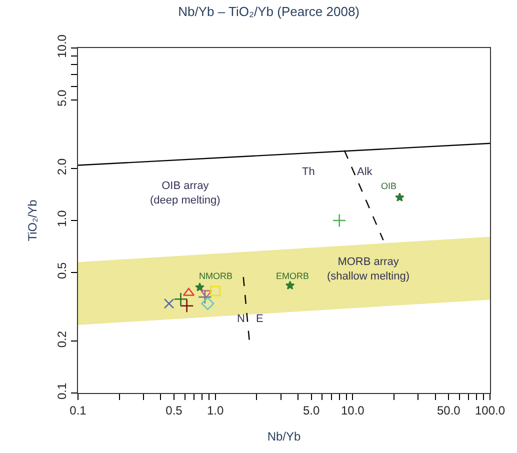 Image resolution: width=517 pixels, height=453 pixels. What do you see at coordinates (293, 276) in the screenshot?
I see `annotation: EMORB` at bounding box center [293, 276].